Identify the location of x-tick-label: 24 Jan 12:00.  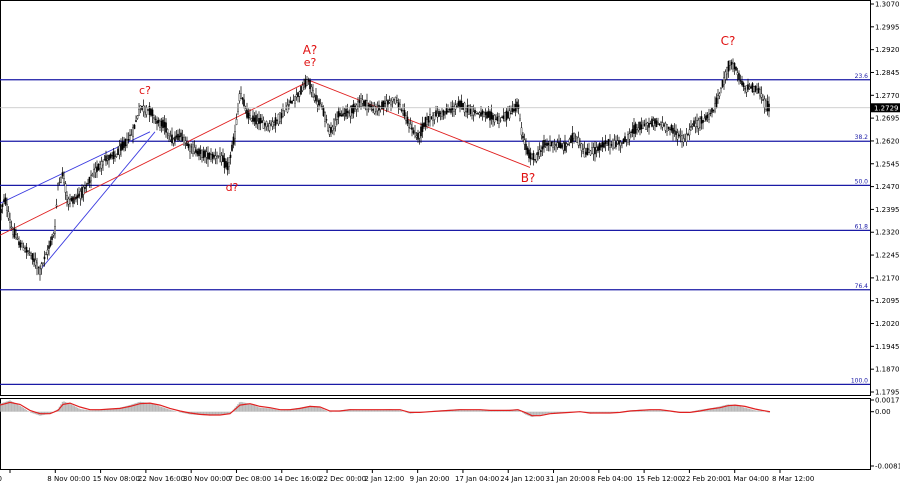
(522, 479).